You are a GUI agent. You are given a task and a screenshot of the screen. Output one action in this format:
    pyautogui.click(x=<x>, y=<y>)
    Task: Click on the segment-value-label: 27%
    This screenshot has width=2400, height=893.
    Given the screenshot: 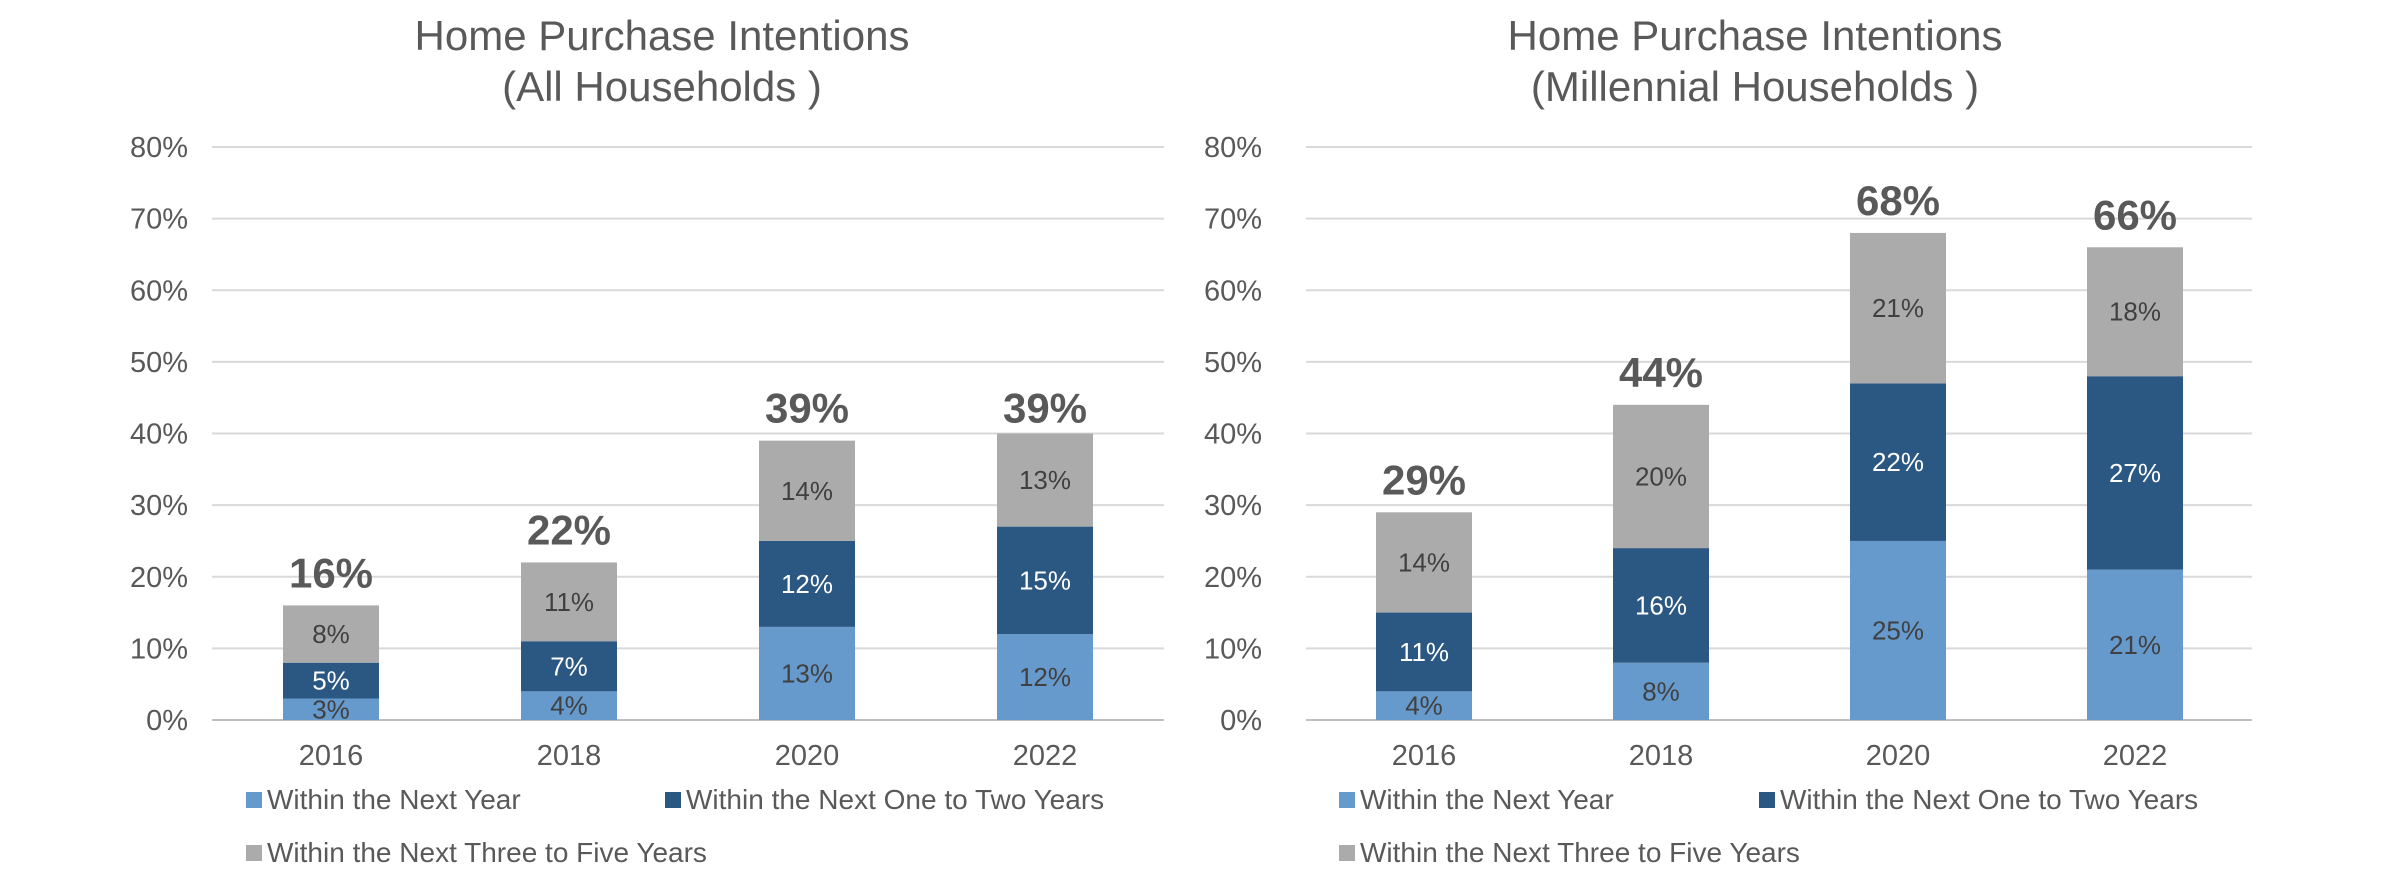 What is the action you would take?
    pyautogui.click(x=2135, y=473)
    